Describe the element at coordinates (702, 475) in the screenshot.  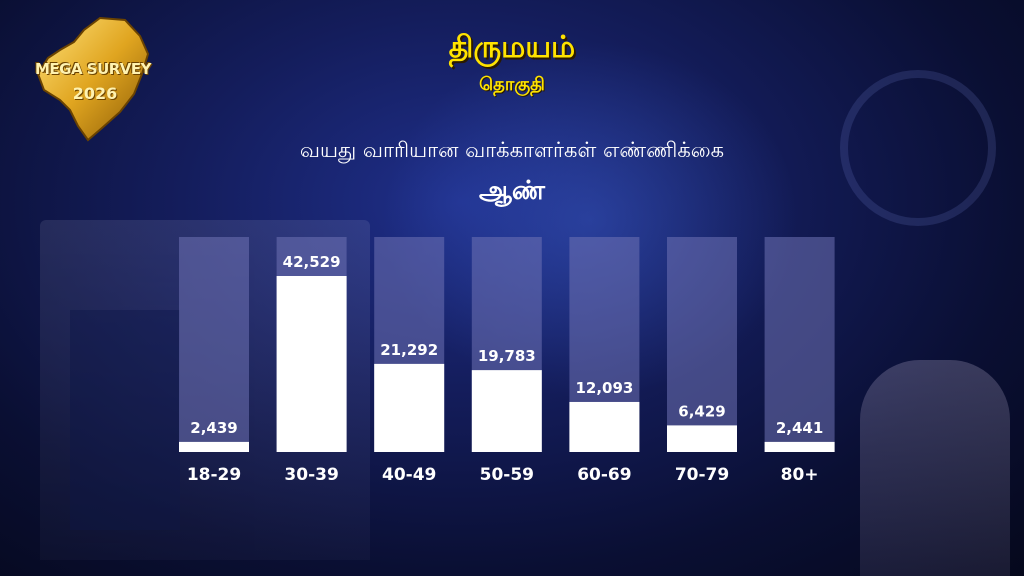
I see `category-label: 70-79` at that location.